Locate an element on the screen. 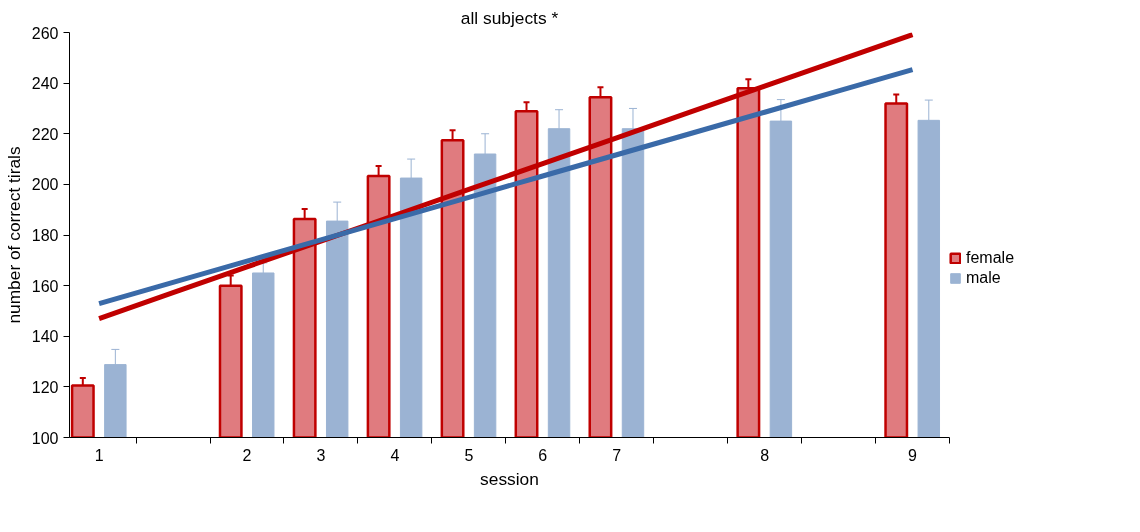 The height and width of the screenshot is (532, 1140). y-tick-label: 100 is located at coordinates (45, 438).